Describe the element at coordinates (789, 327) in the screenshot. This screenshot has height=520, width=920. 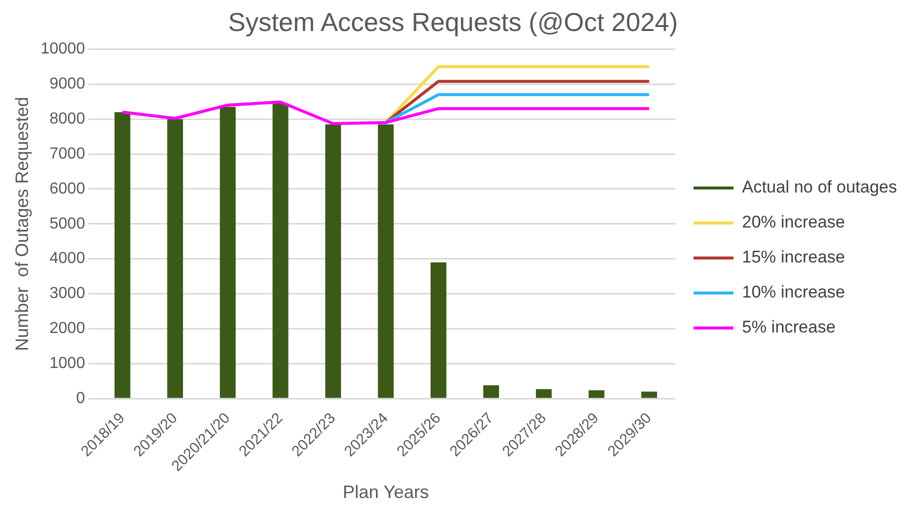
I see `legend-label: 5% increase` at that location.